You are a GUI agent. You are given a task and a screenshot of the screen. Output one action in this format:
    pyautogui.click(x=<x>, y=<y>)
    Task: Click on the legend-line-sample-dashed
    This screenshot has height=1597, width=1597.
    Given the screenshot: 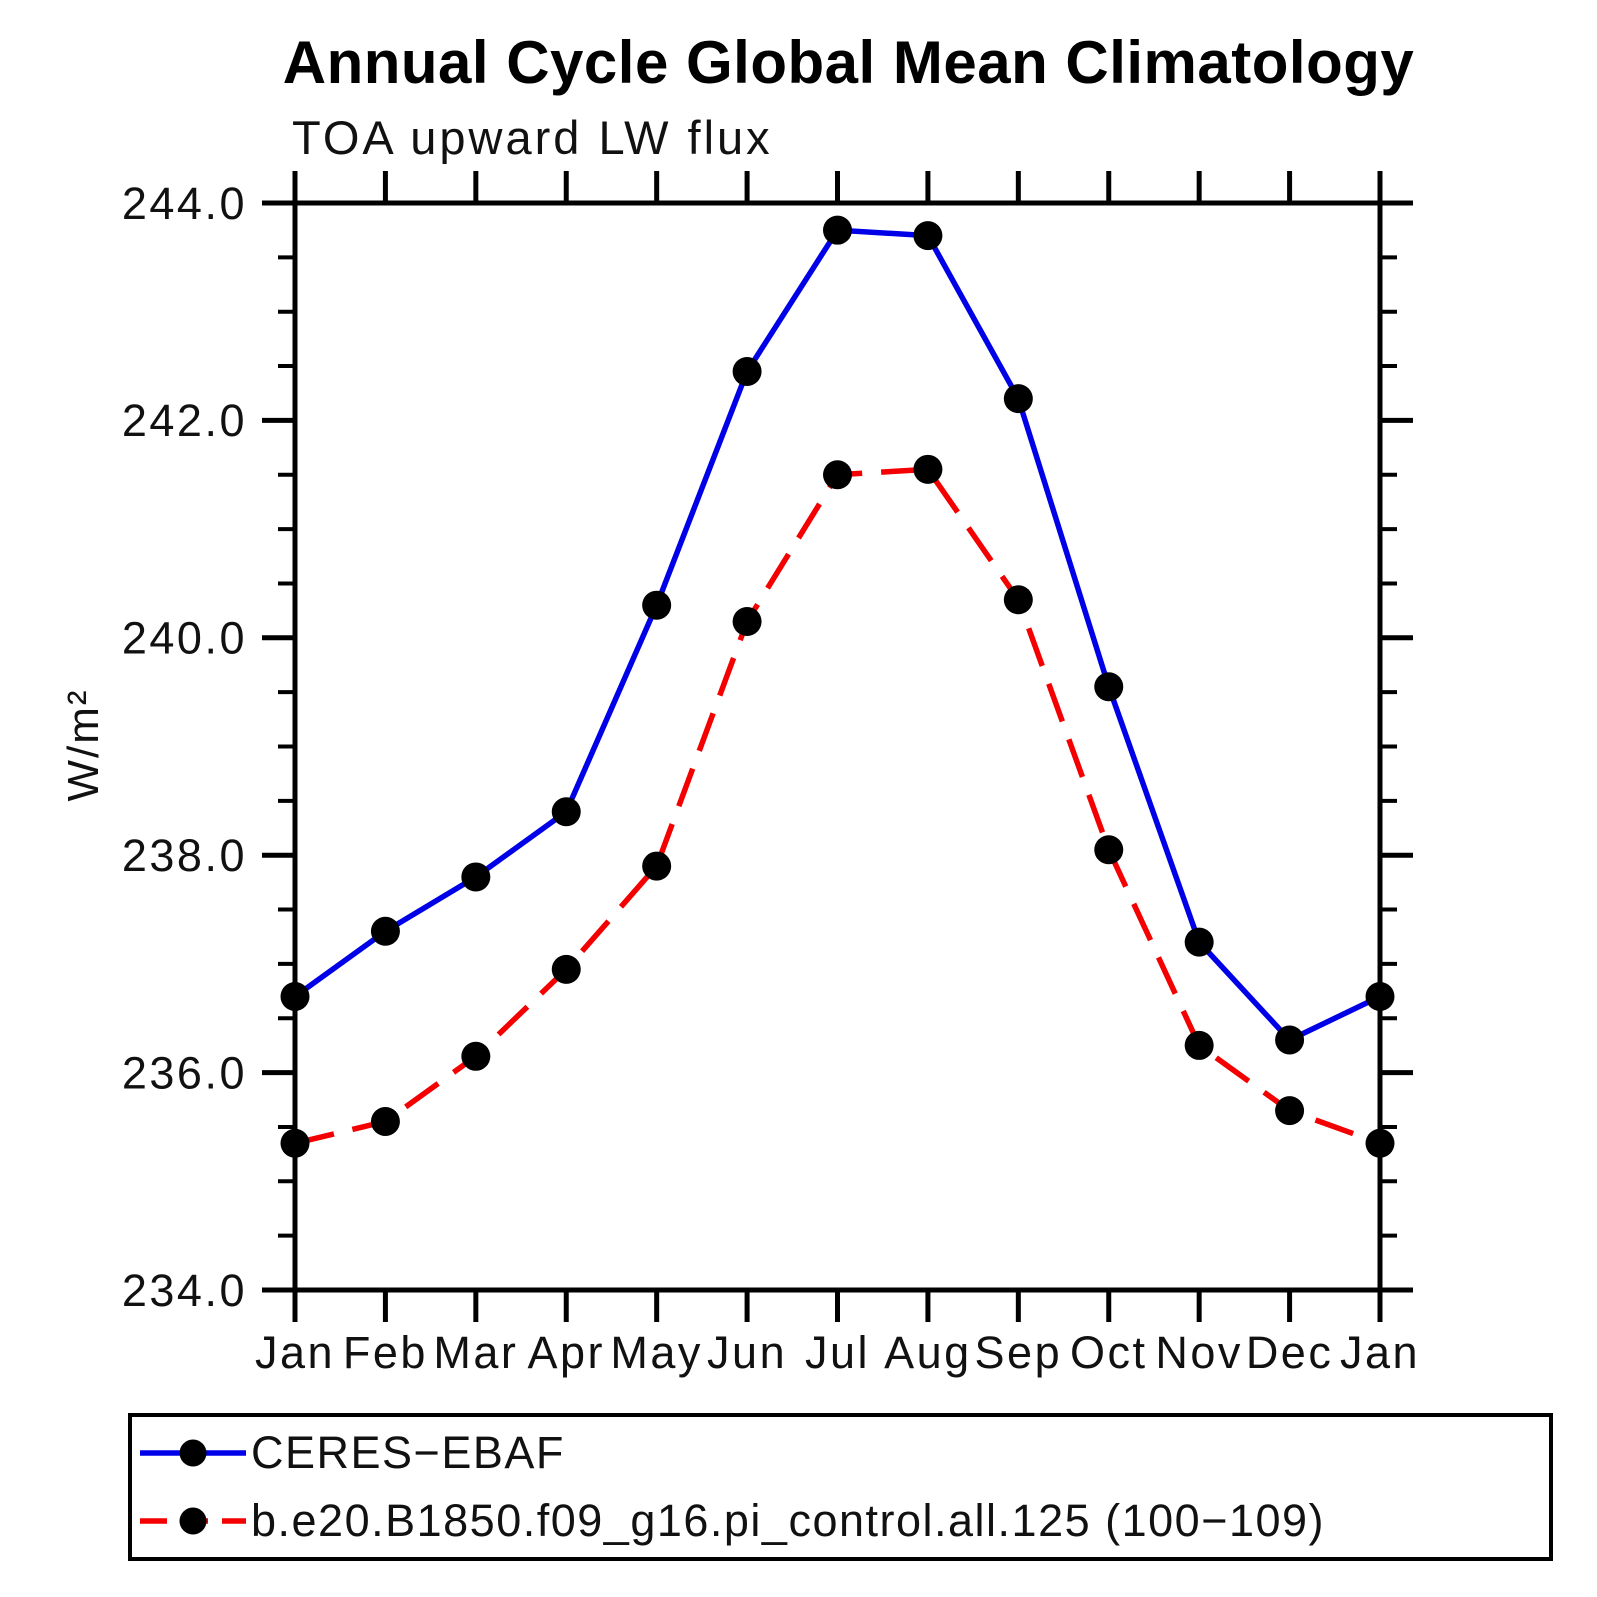 What is the action you would take?
    pyautogui.click(x=193, y=1521)
    